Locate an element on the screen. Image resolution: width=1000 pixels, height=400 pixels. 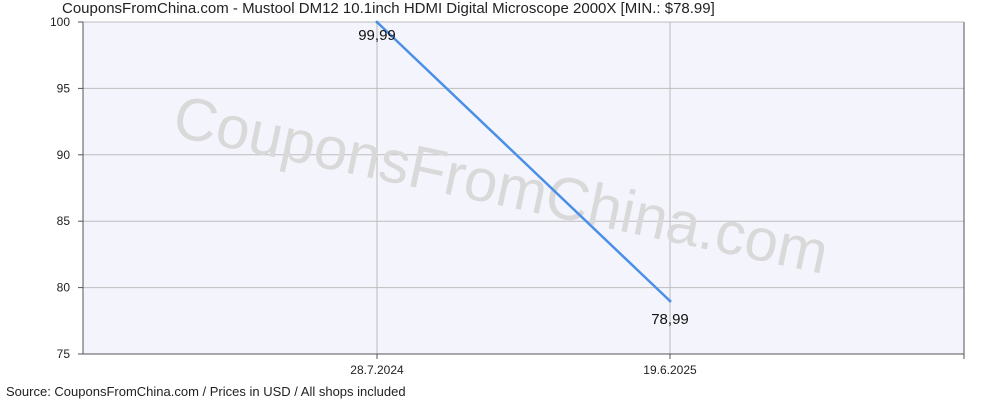
x-tick-label: 28.7.2024 is located at coordinates (377, 370).